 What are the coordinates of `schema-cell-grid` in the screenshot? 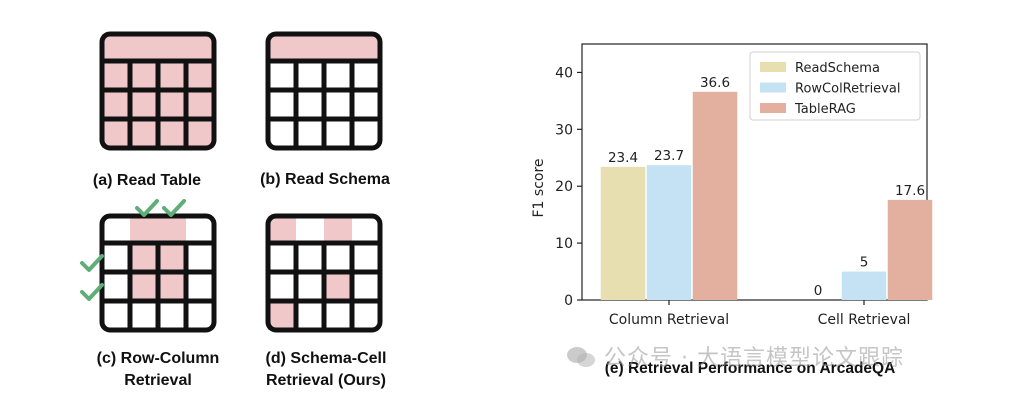 It's located at (324, 273).